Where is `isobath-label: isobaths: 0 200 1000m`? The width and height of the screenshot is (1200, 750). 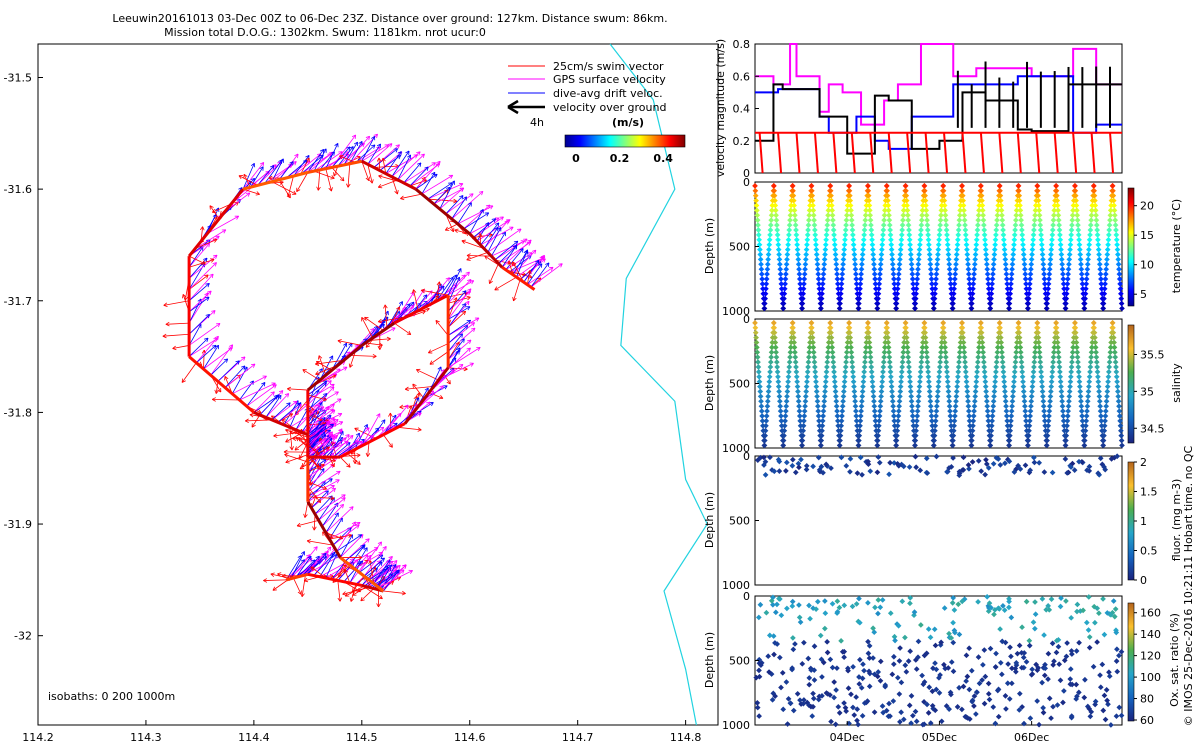
isobath-label: isobaths: 0 200 1000m is located at coordinates (111, 696).